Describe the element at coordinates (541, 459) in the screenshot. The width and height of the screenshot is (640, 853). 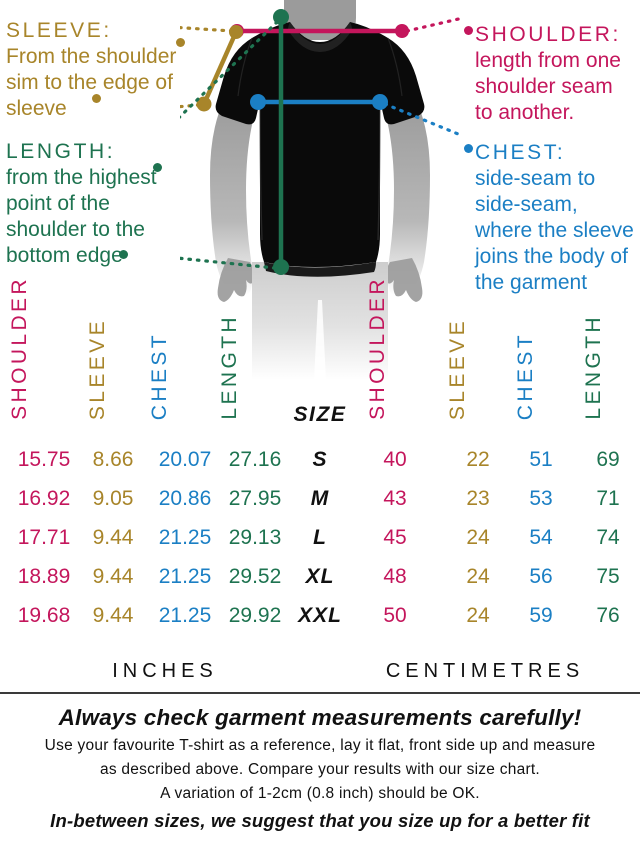
I see `cell-cm-chest: 51` at that location.